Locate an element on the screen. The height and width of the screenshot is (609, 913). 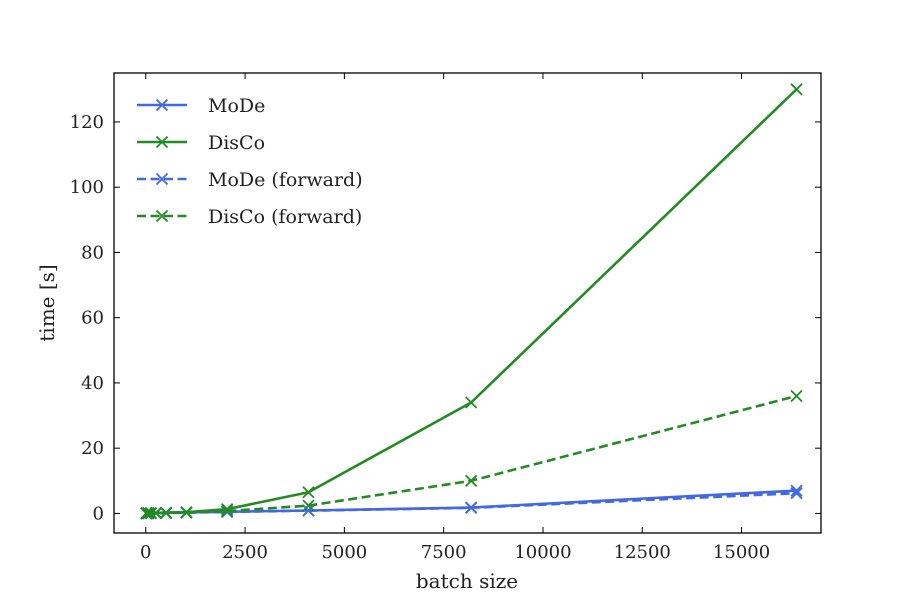
x-tick-label: 0 is located at coordinates (145, 552).